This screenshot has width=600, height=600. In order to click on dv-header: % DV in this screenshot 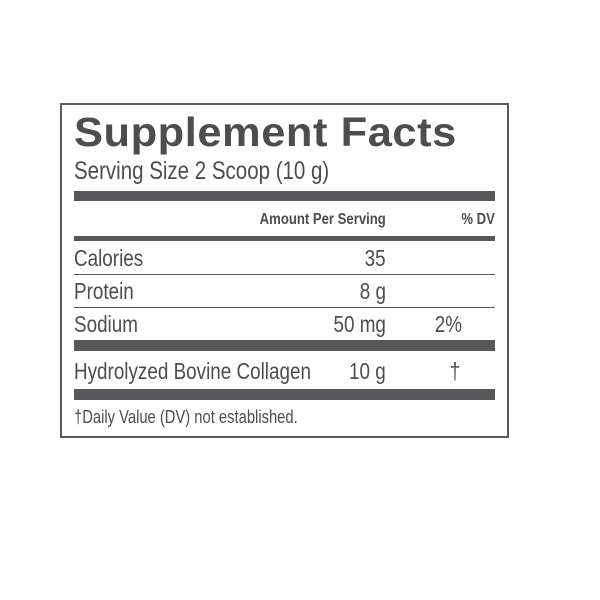, I will do `click(478, 219)`.